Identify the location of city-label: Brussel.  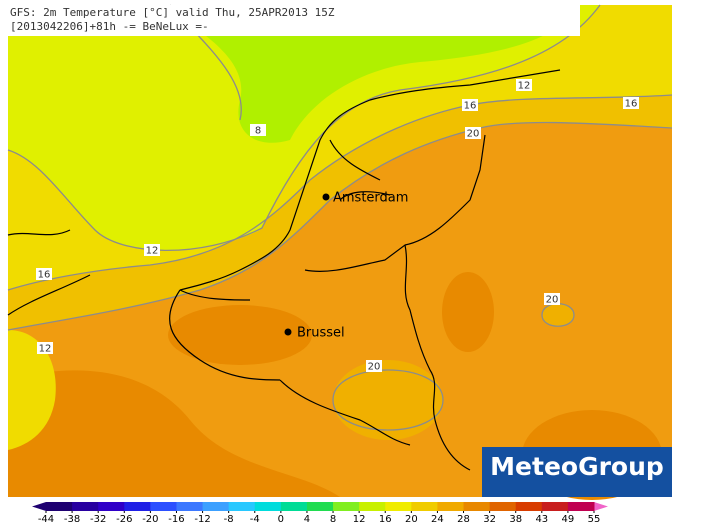
(321, 333).